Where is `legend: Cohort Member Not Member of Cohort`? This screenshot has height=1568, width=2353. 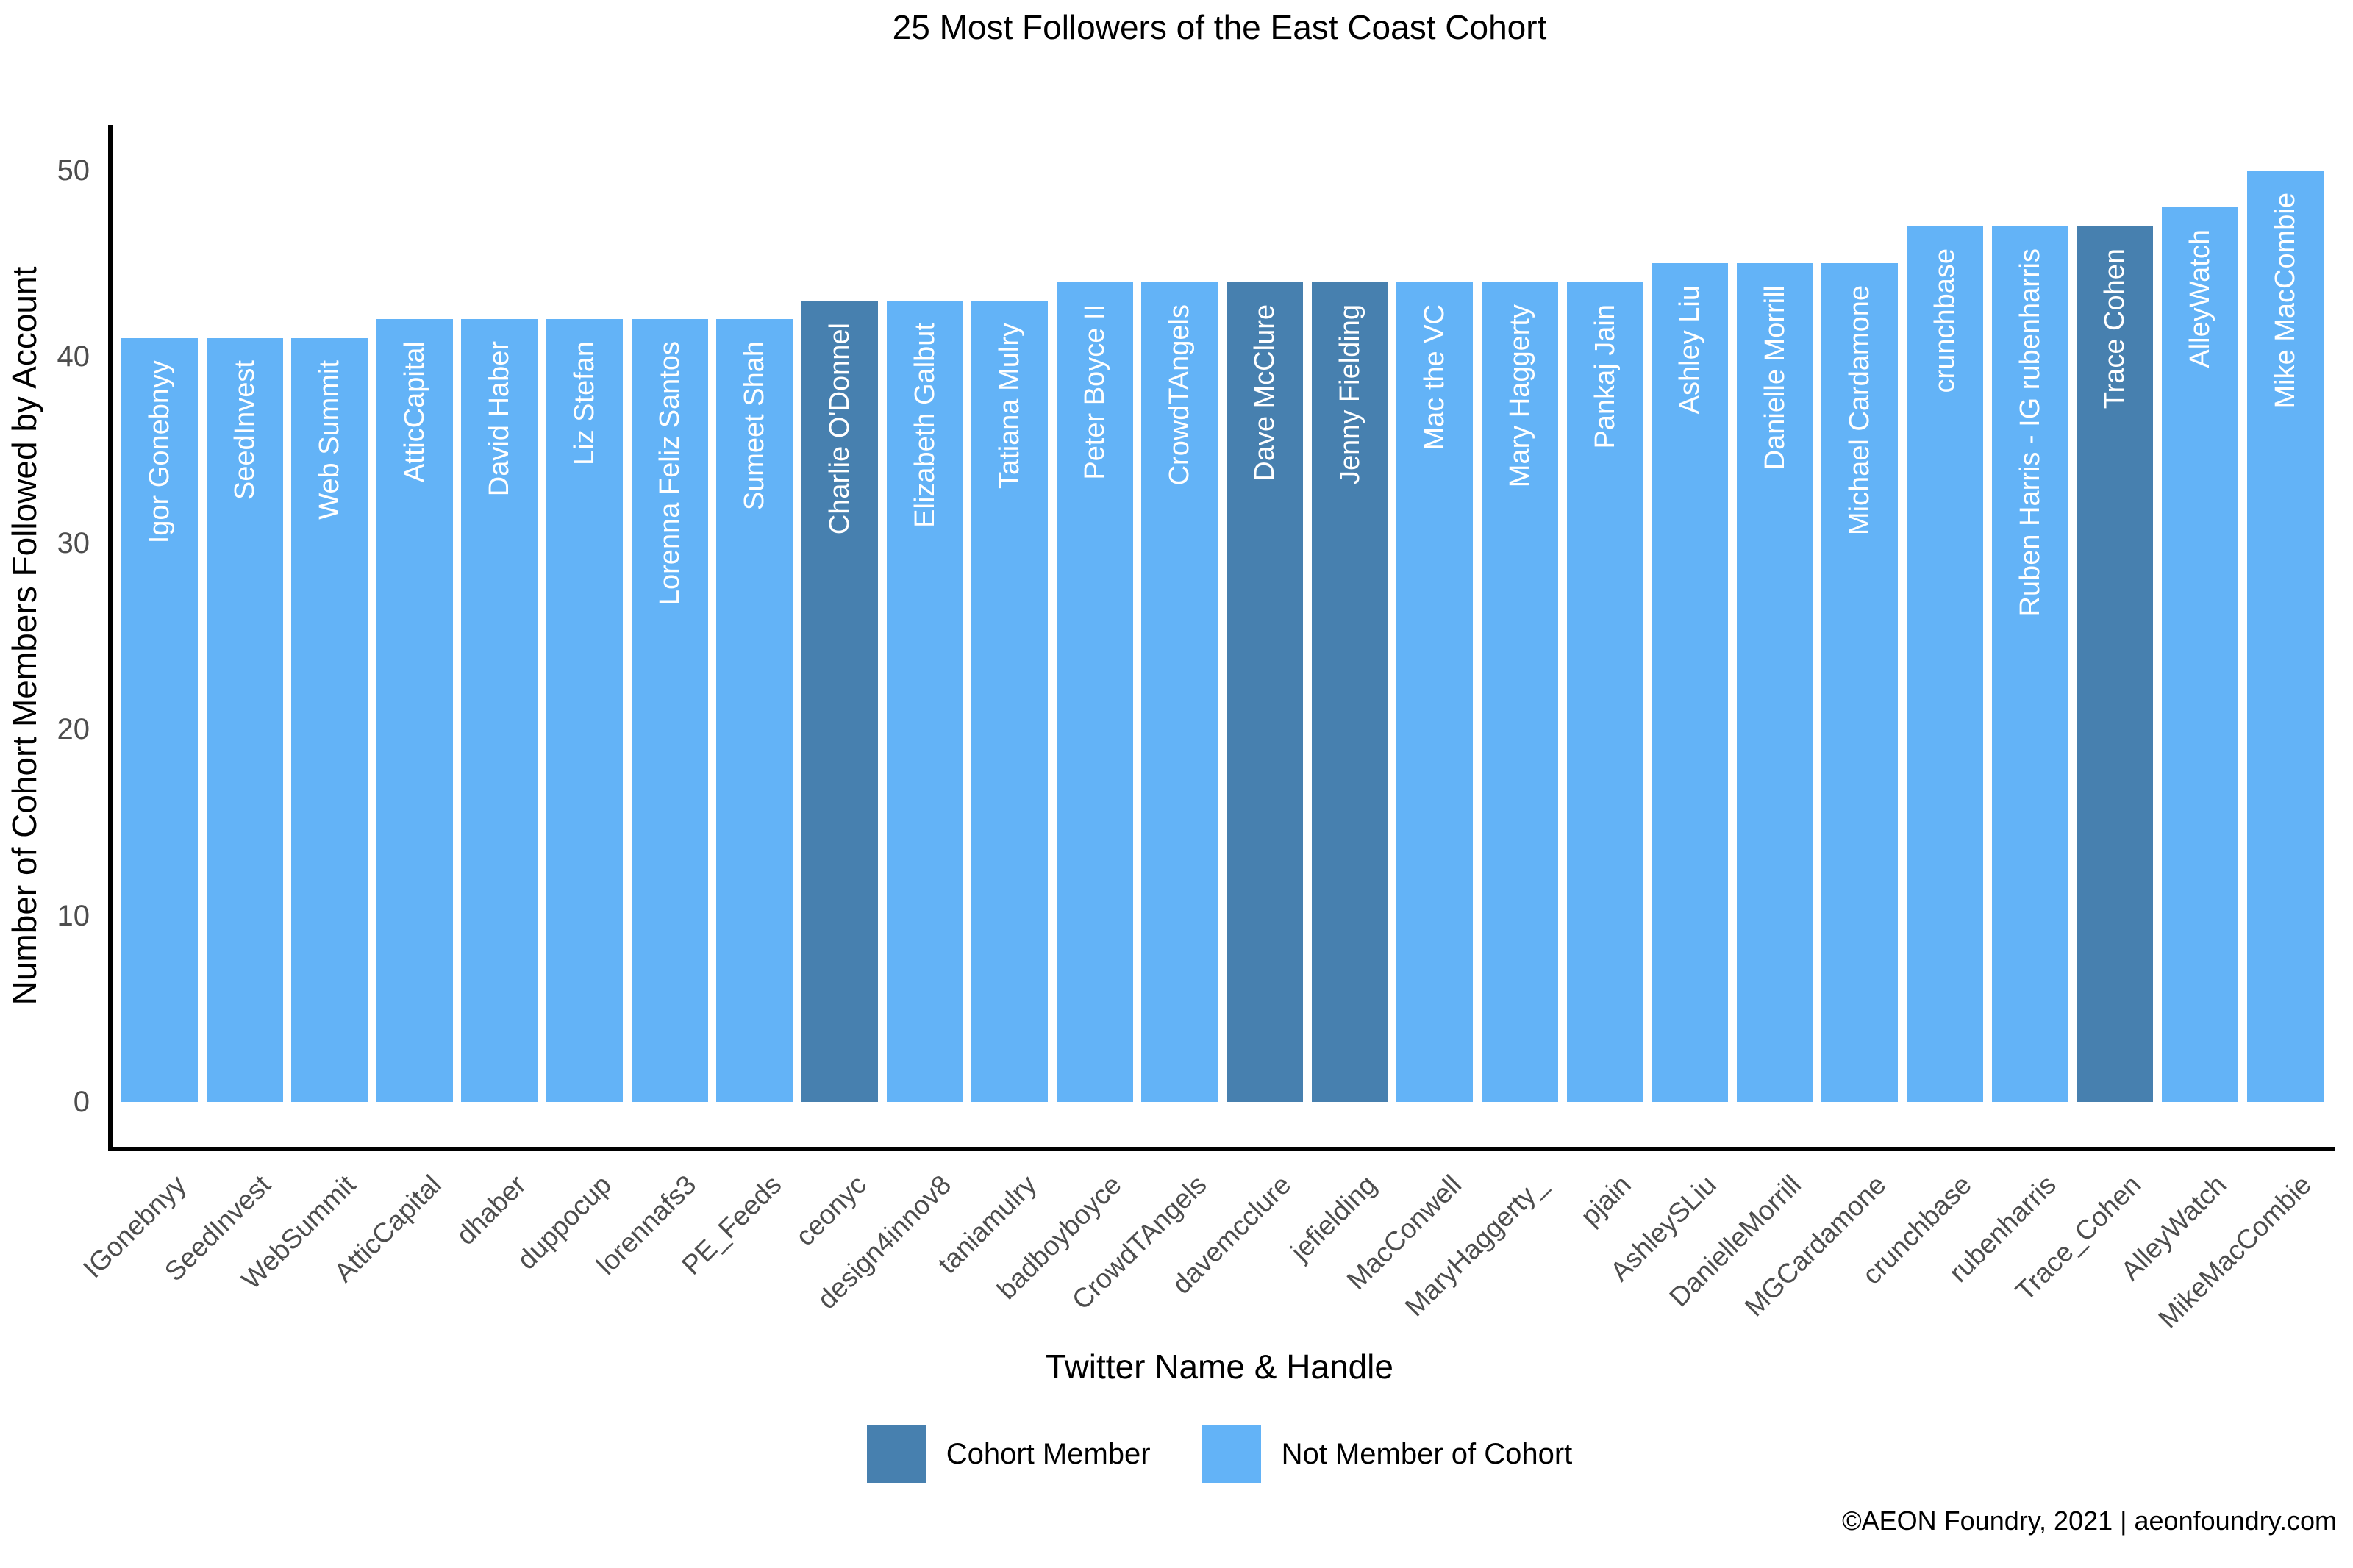 legend: Cohort Member Not Member of Cohort is located at coordinates (1219, 1454).